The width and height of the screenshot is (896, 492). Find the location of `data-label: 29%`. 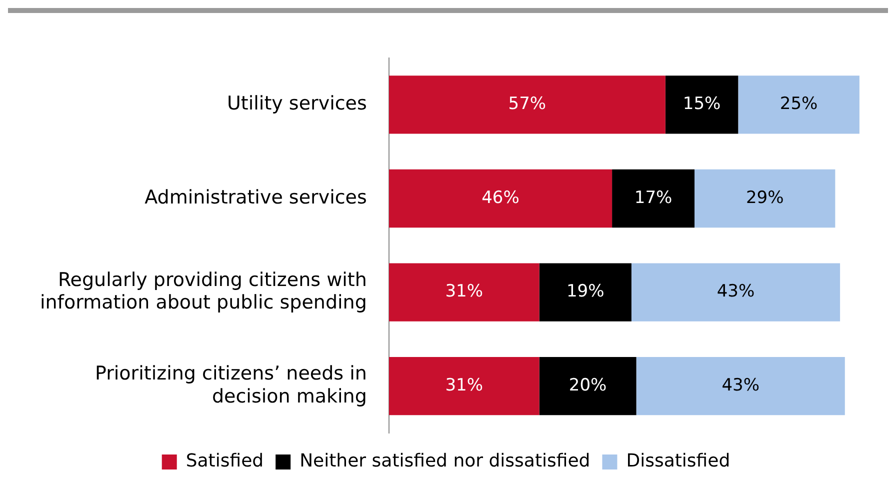

data-label: 29% is located at coordinates (765, 198).